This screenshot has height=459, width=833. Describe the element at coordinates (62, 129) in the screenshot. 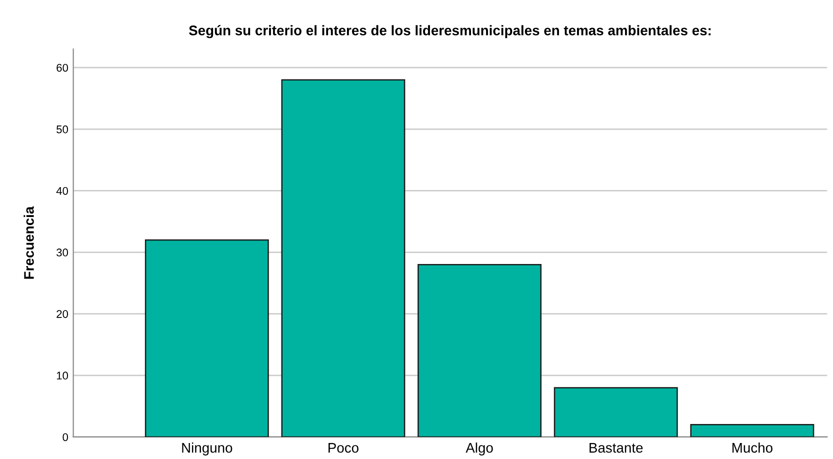

I see `y-tick-label: 50` at that location.